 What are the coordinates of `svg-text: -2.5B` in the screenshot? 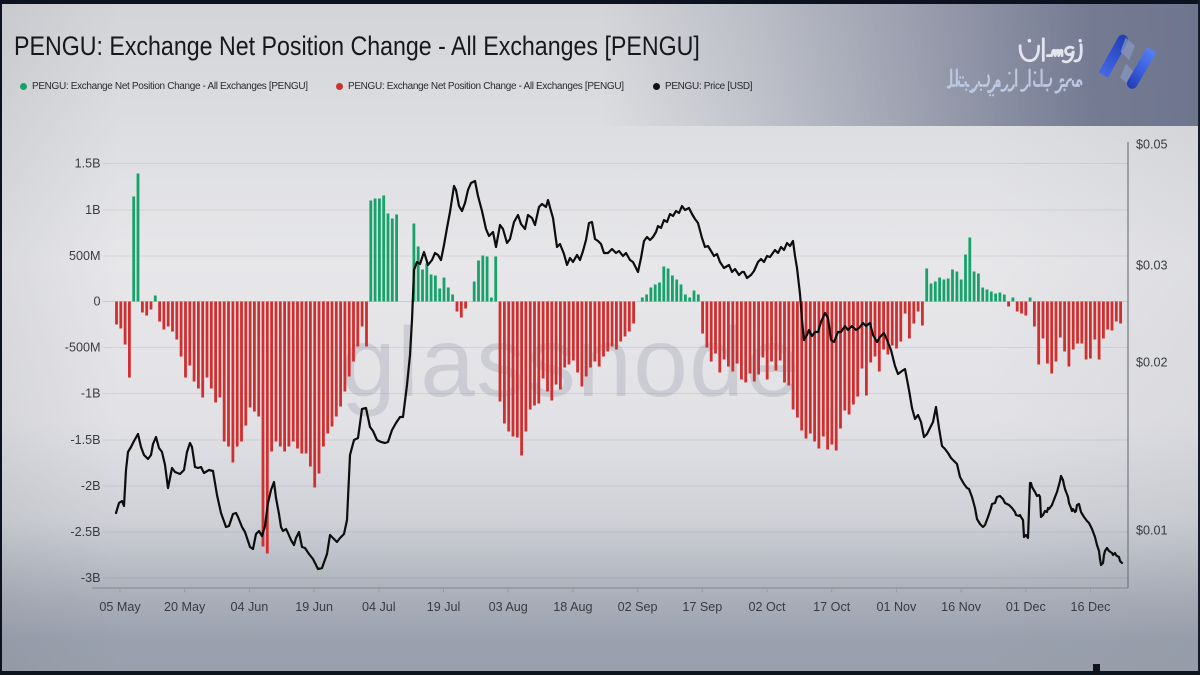 It's located at (85, 532).